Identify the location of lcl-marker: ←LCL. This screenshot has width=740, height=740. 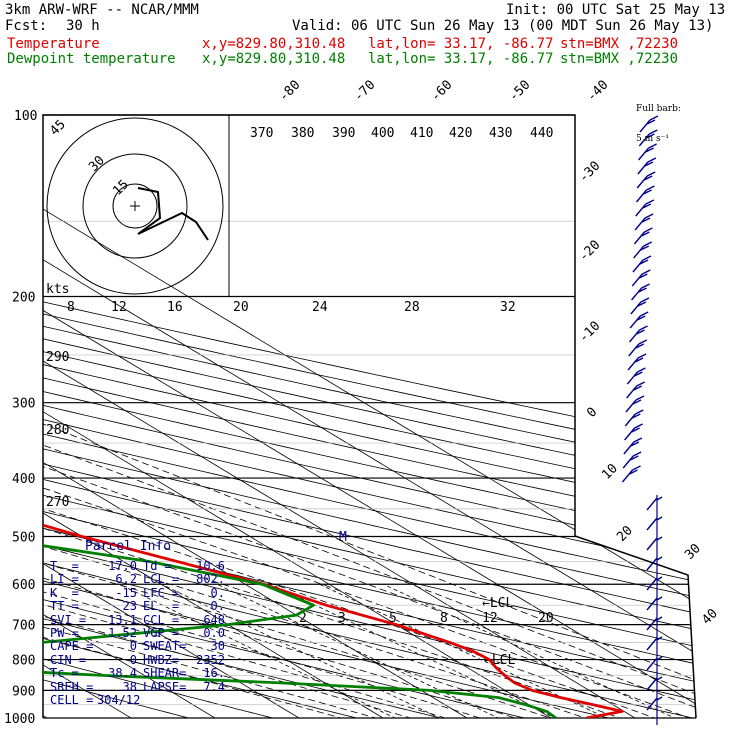
(497, 603).